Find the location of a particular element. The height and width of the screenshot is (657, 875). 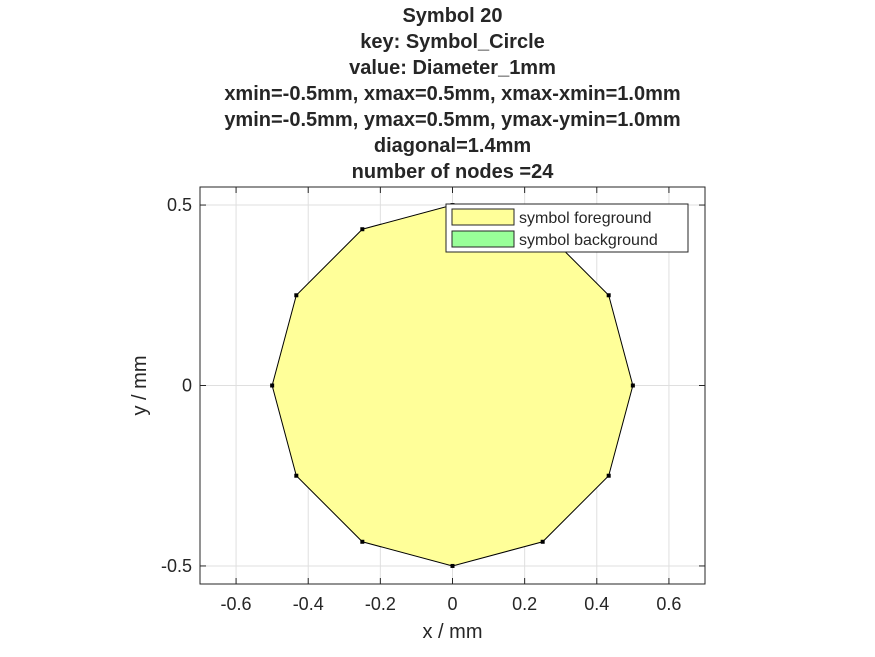

legend: symbol foreground symbol background is located at coordinates (567, 228).